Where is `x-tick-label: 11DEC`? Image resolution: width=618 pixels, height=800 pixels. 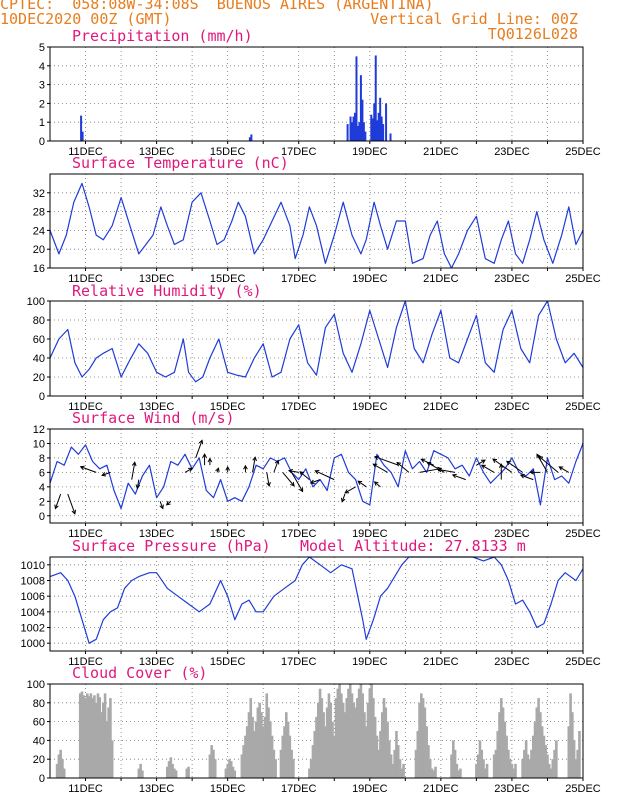 x-tick-label: 11DEC is located at coordinates (85, 152).